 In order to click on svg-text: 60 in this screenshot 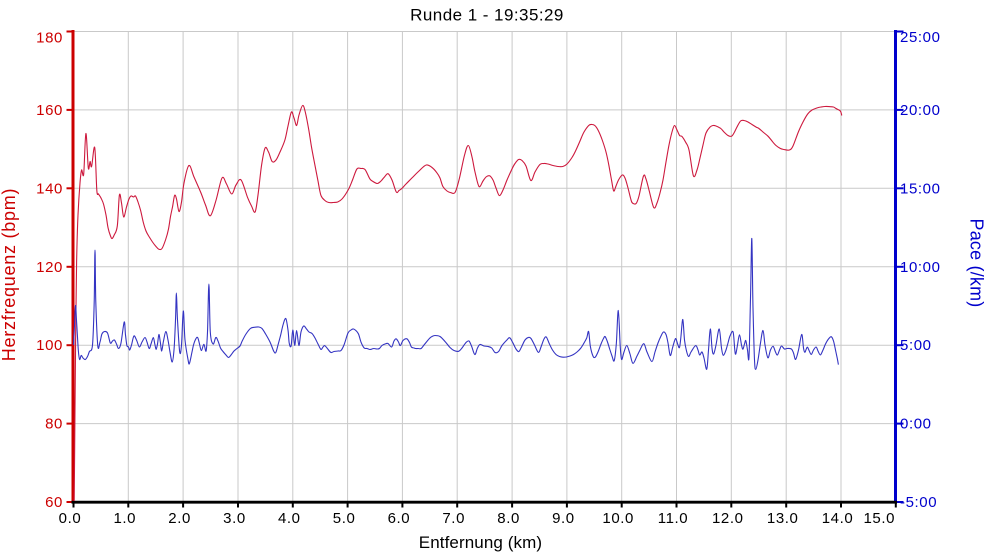, I will do `click(54, 502)`.